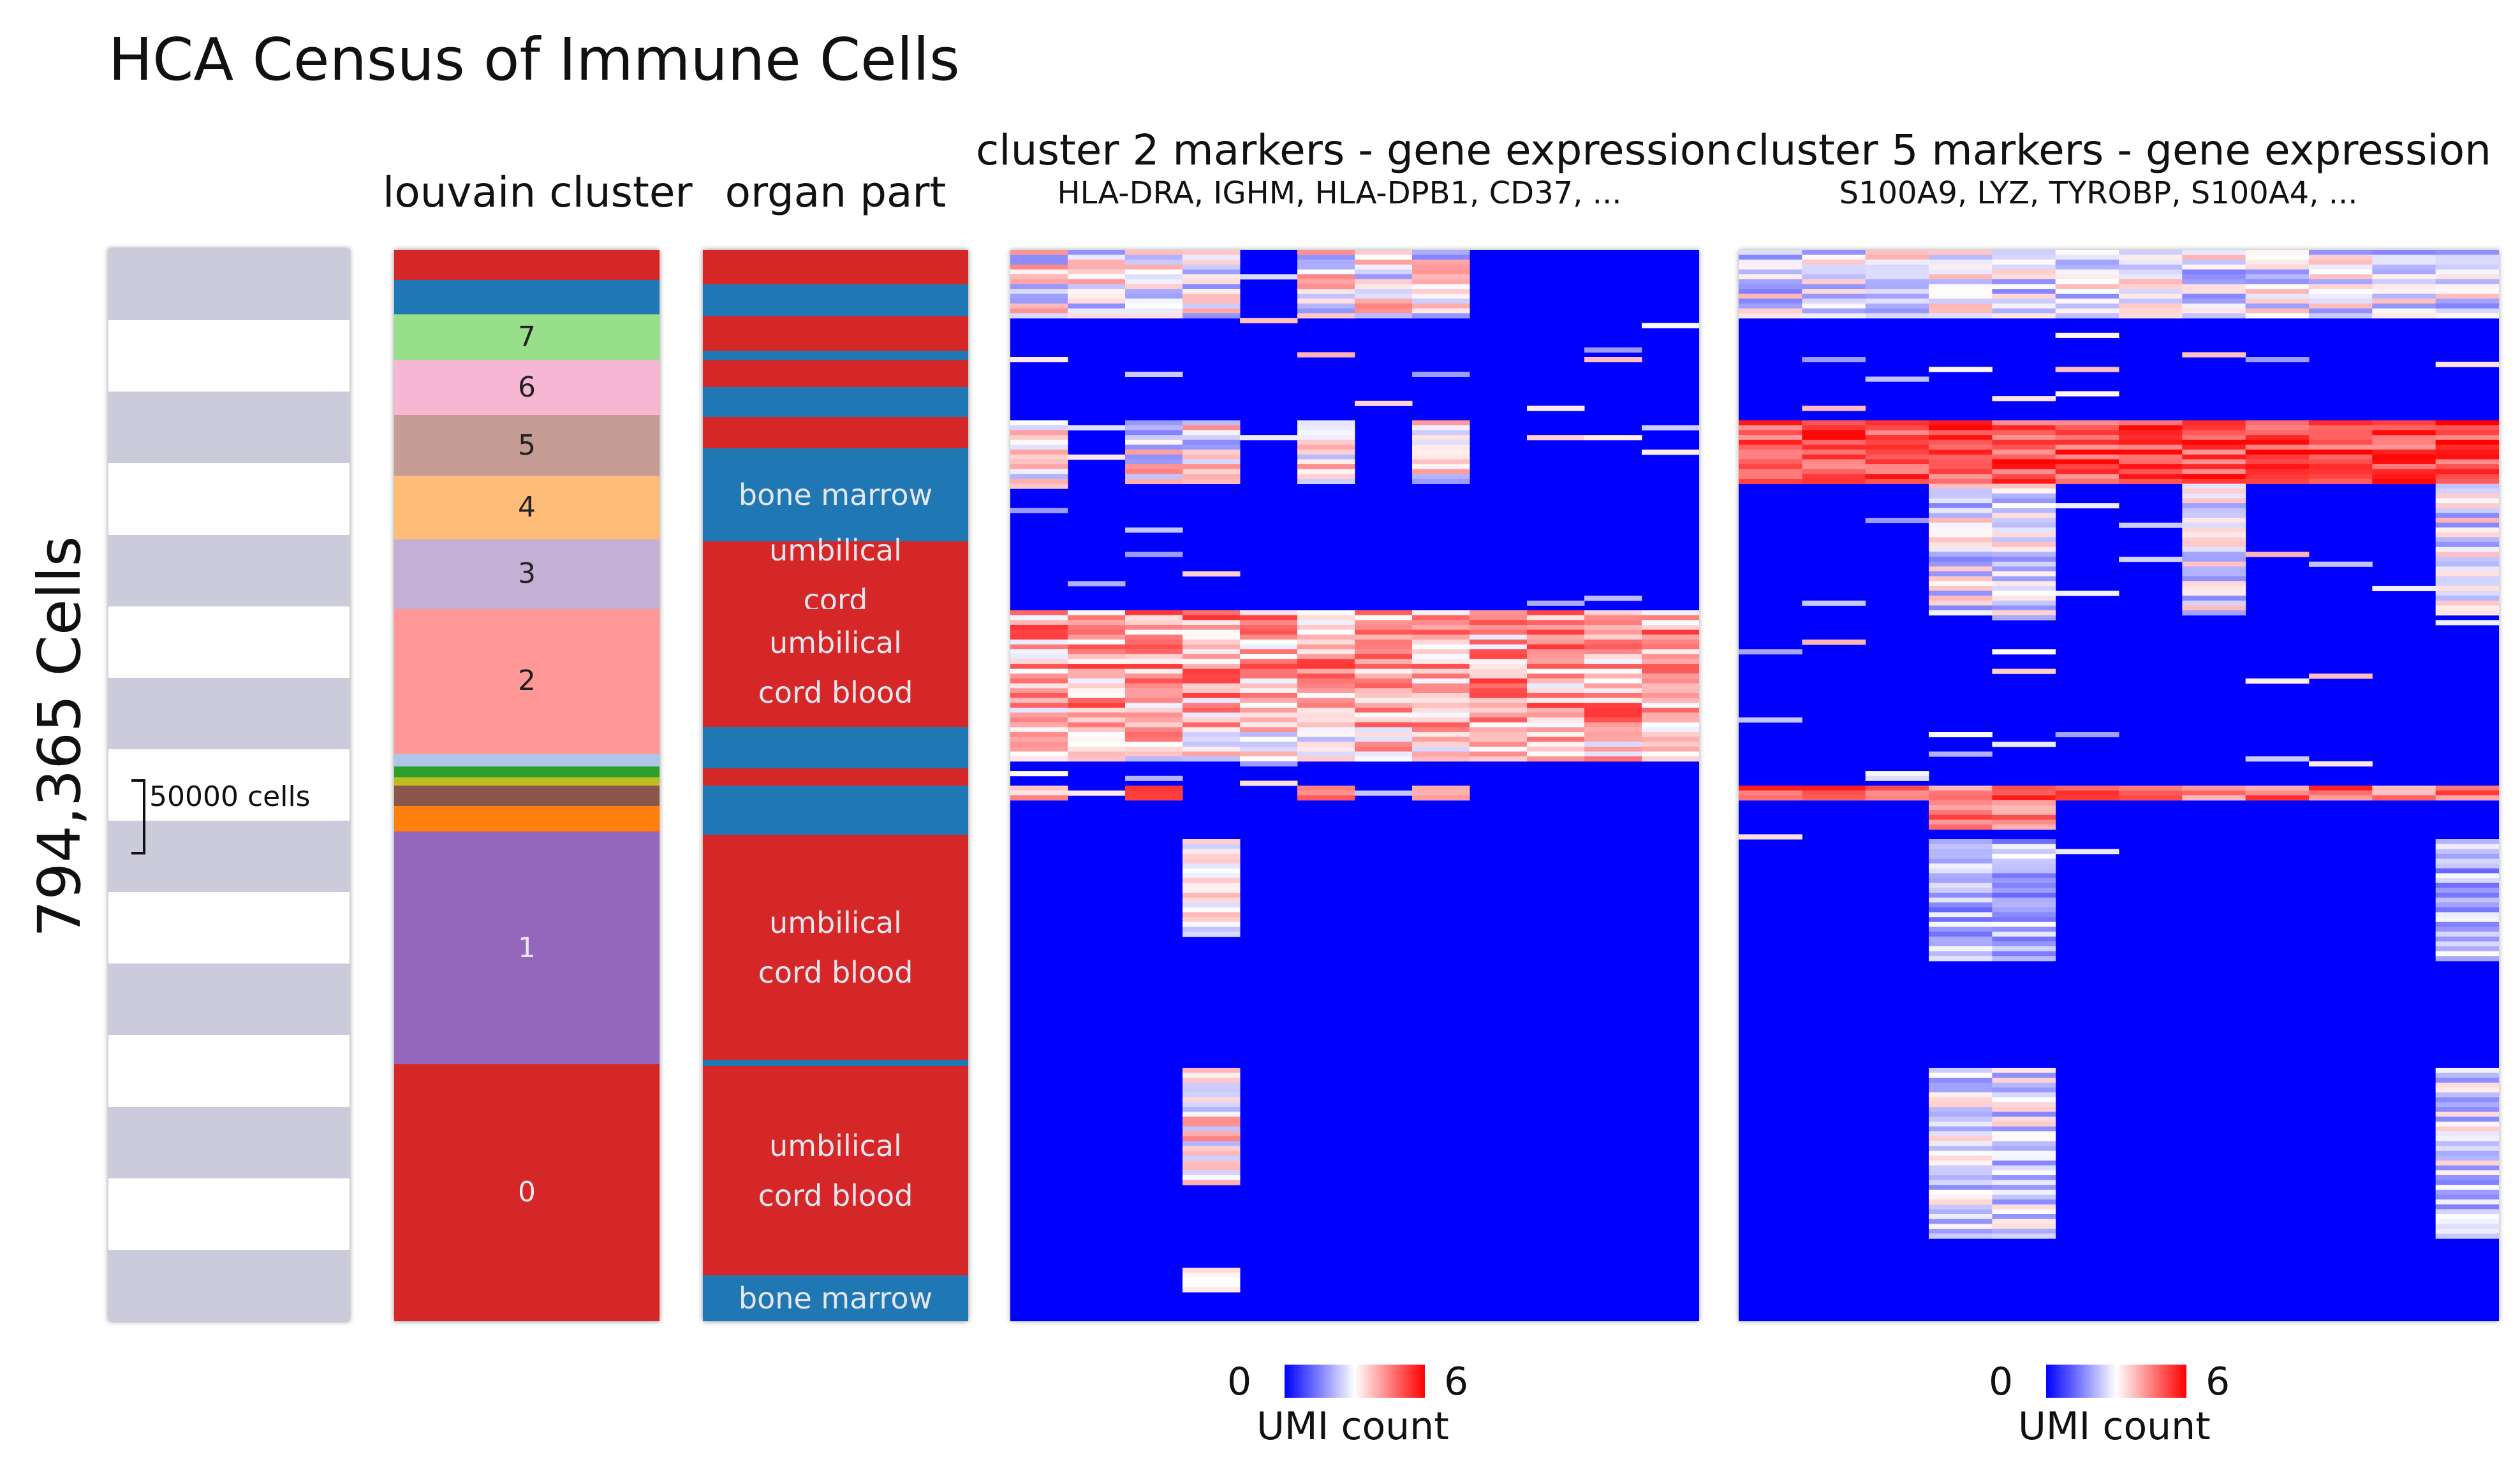 This screenshot has height=1473, width=2520. What do you see at coordinates (527, 337) in the screenshot?
I see `cluster-label: 7` at bounding box center [527, 337].